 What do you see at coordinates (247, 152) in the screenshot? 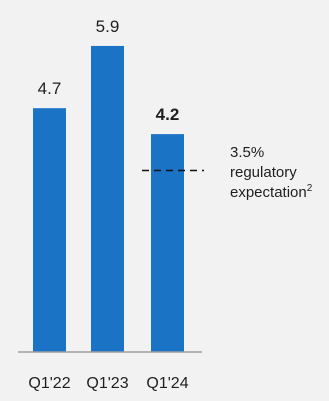
I see `reference-label-line: 3.5%` at bounding box center [247, 152].